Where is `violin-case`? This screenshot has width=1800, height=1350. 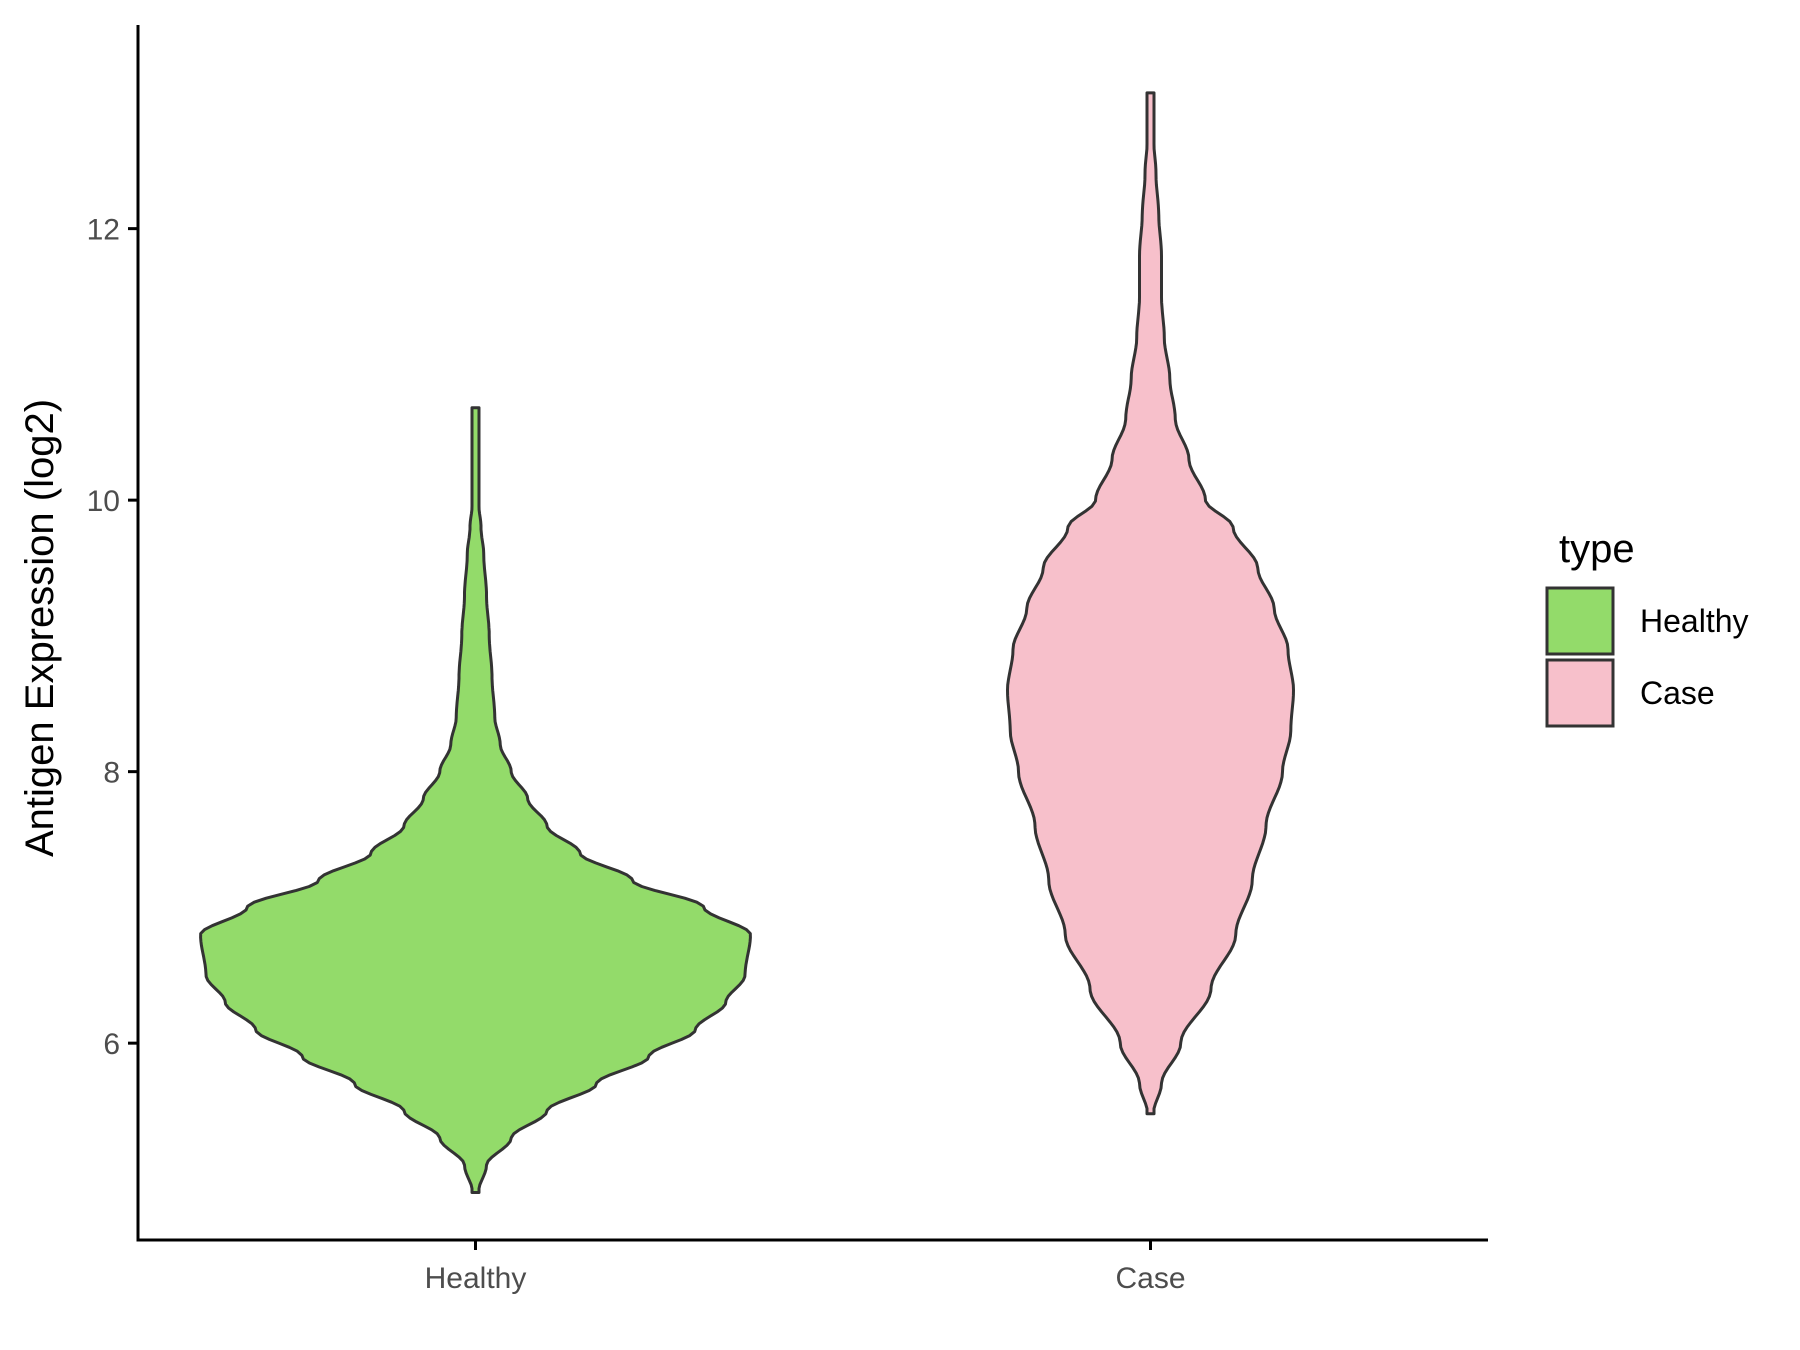
violin-case is located at coordinates (1150, 603).